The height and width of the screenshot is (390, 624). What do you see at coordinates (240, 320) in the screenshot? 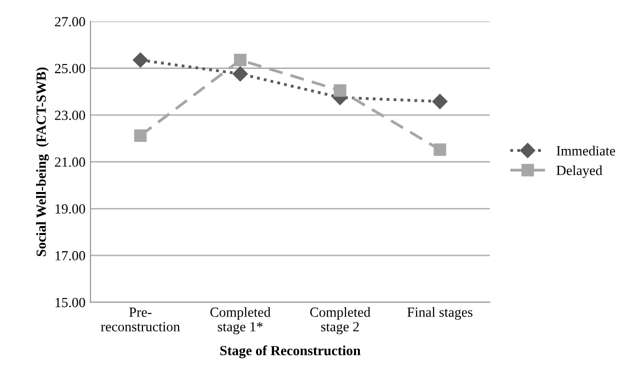
I see `x-tick-label: Completed stage 1*` at bounding box center [240, 320].